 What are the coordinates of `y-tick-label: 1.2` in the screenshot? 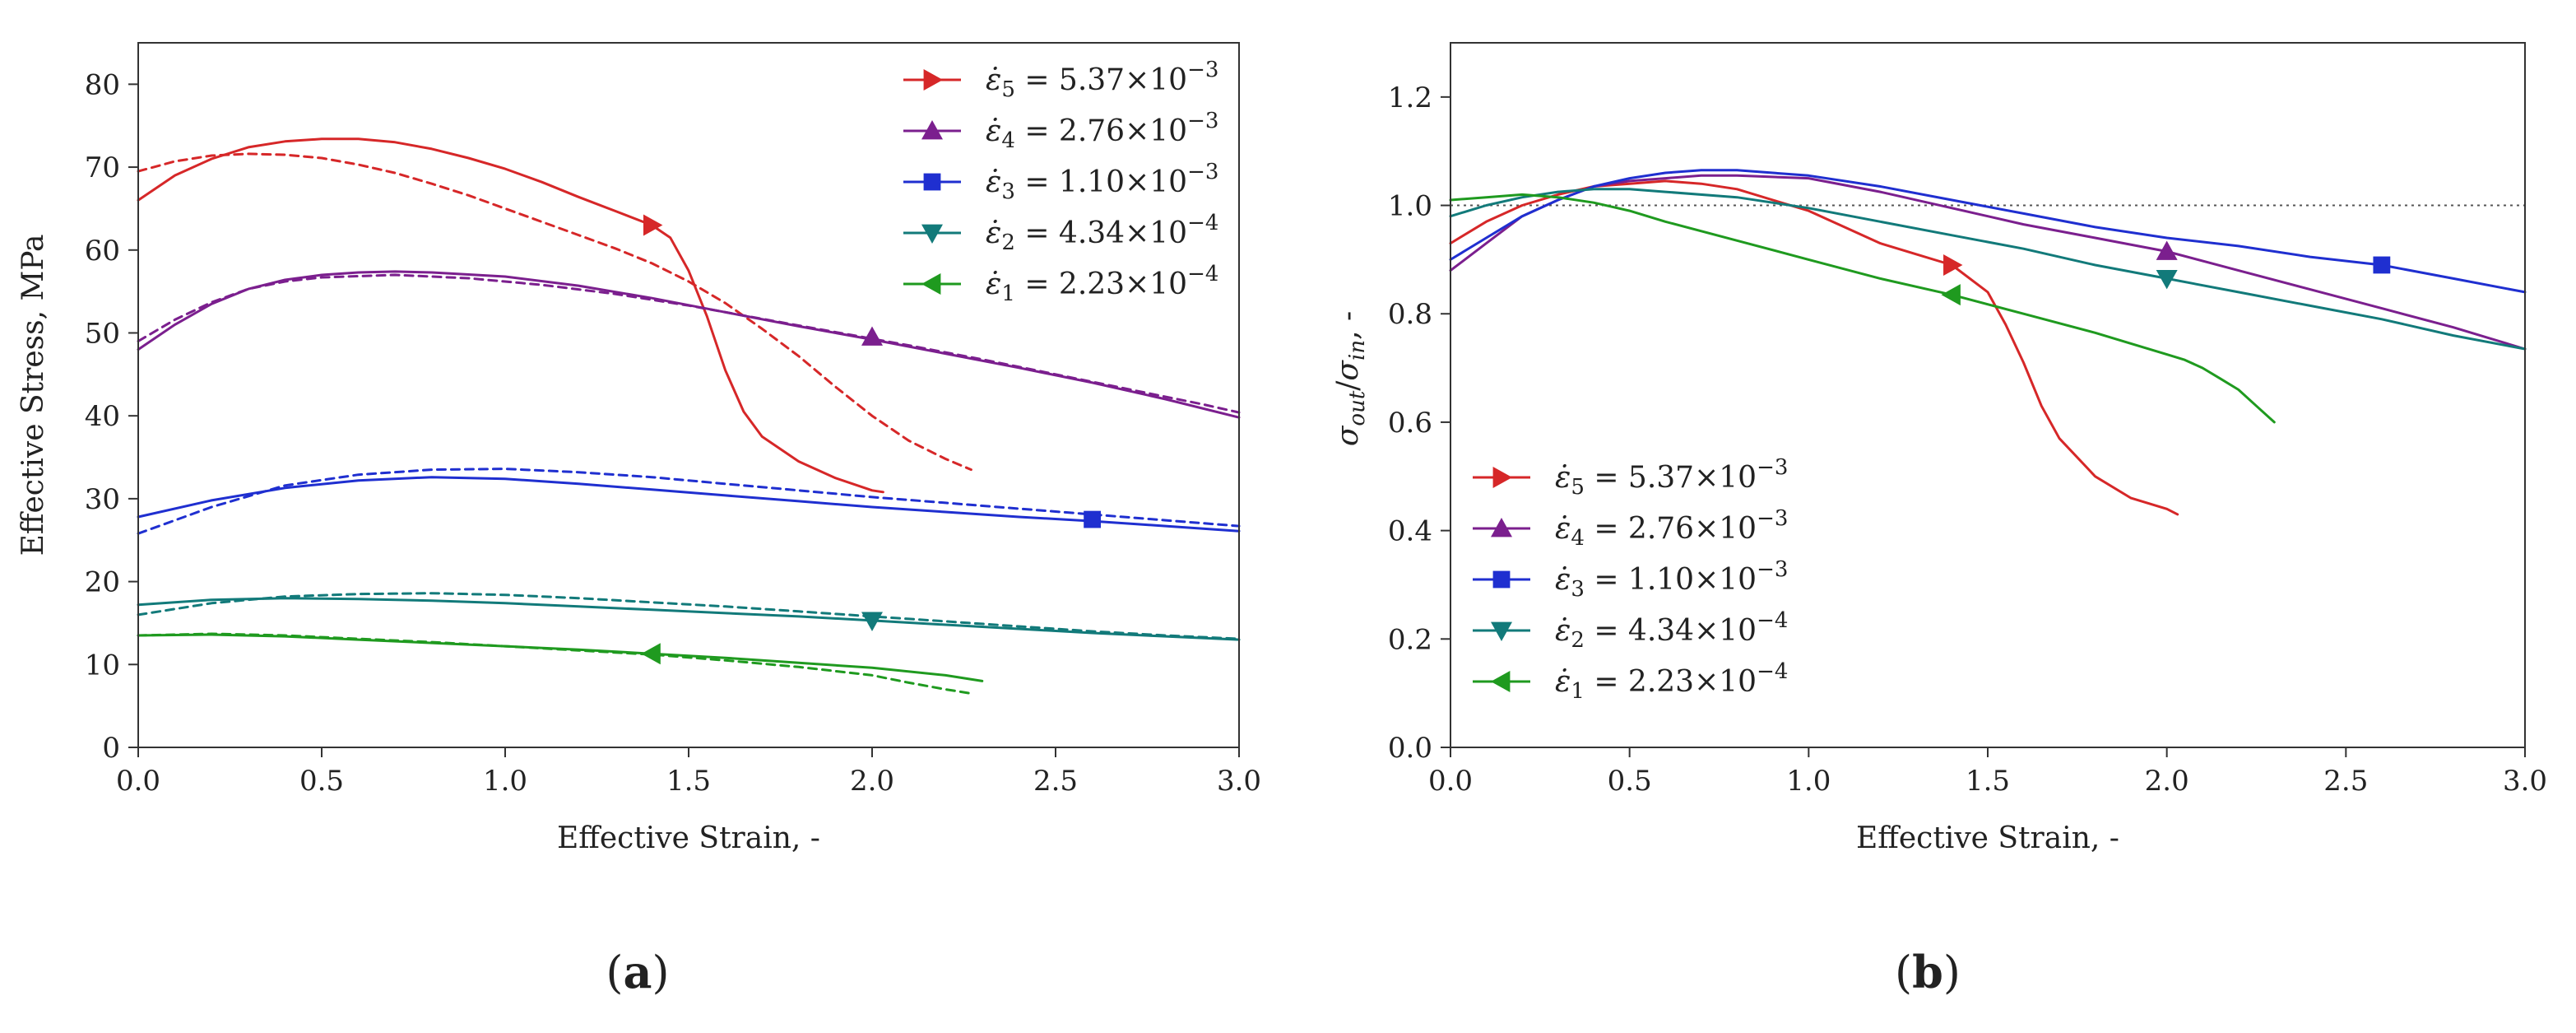 It's located at (1410, 97).